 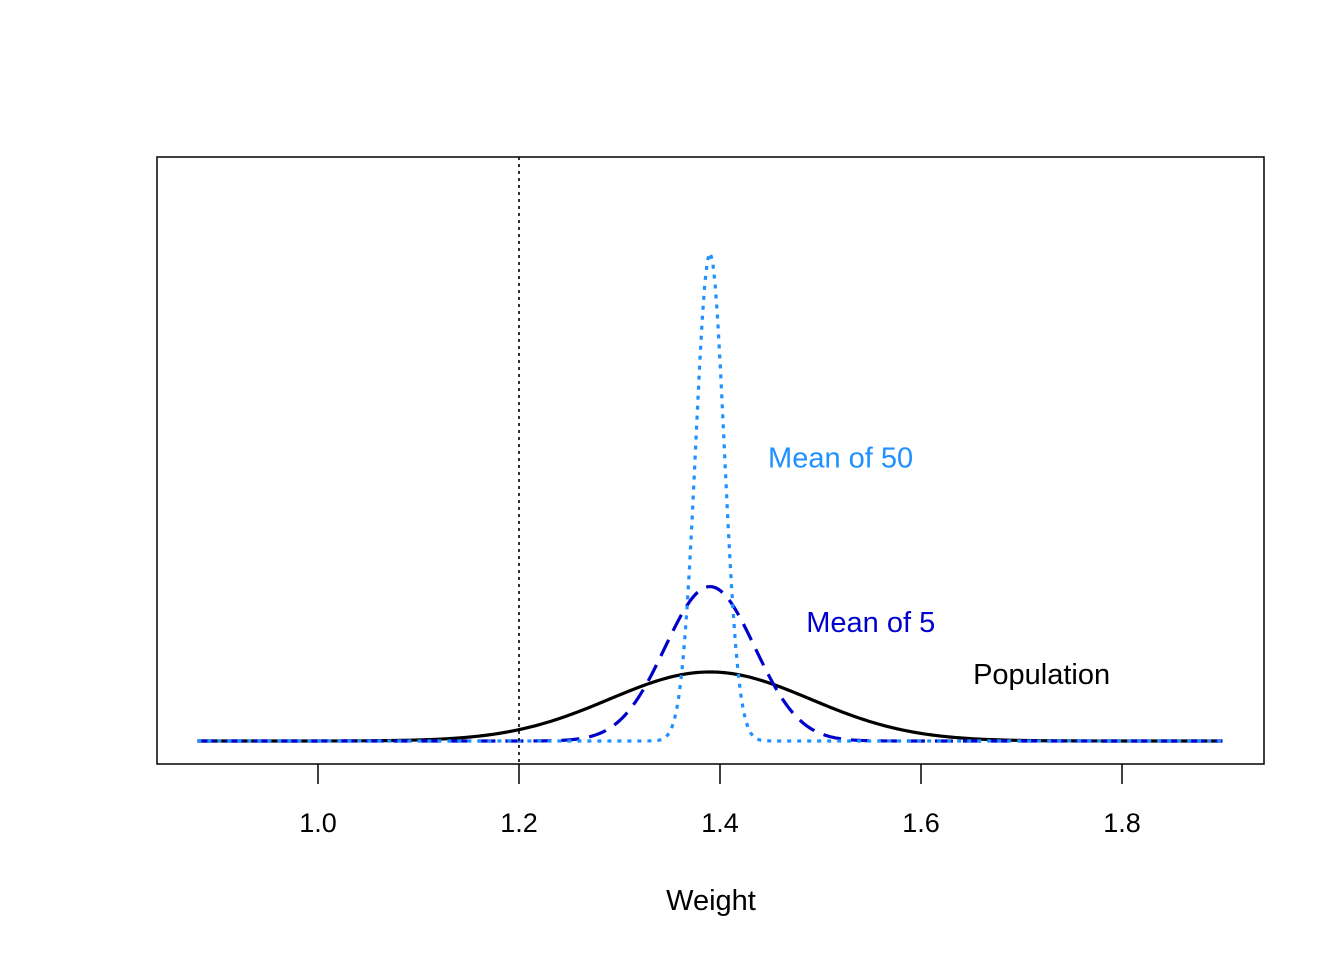 What do you see at coordinates (720, 823) in the screenshot?
I see `x-tick-label: 1.4` at bounding box center [720, 823].